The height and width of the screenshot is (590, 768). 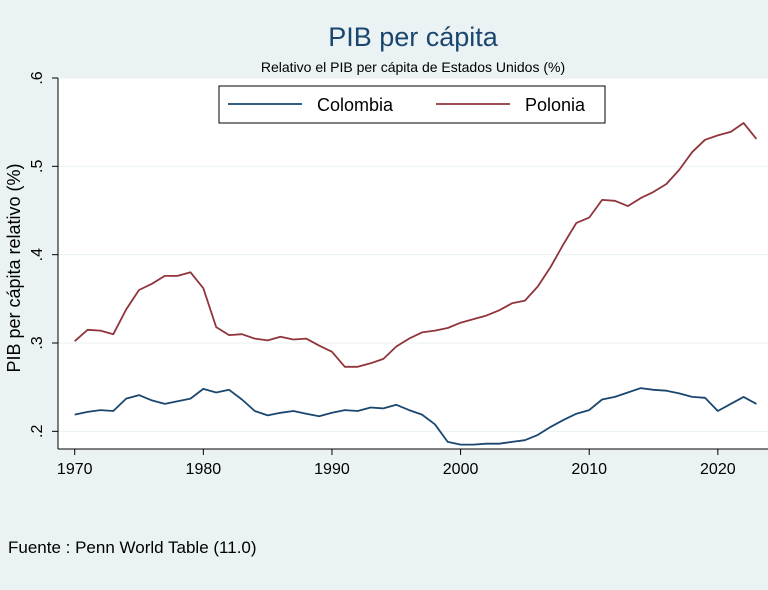 I want to click on y-axis: .2 .3 .4 .5 .6, so click(x=44, y=260).